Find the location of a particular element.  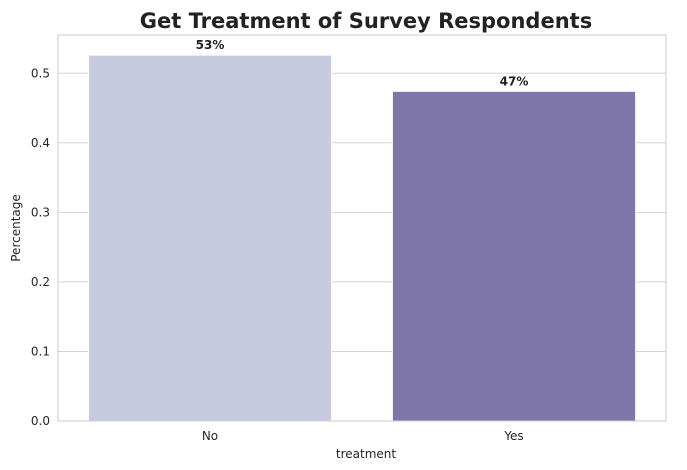

y-tick-label: 0.2 is located at coordinates (40, 282).